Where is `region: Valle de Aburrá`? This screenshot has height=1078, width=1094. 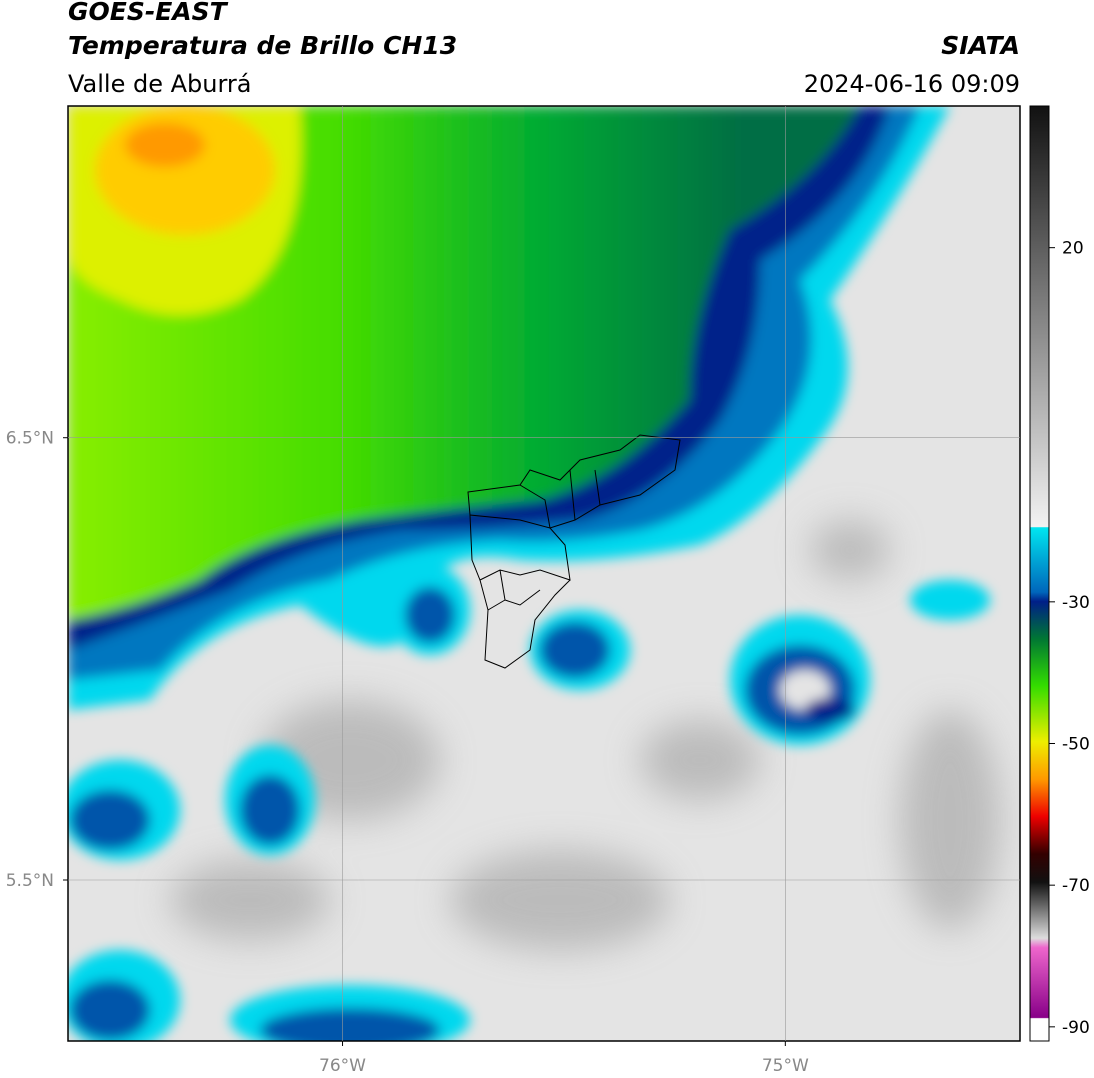
region: Valle de Aburrá is located at coordinates (160, 84).